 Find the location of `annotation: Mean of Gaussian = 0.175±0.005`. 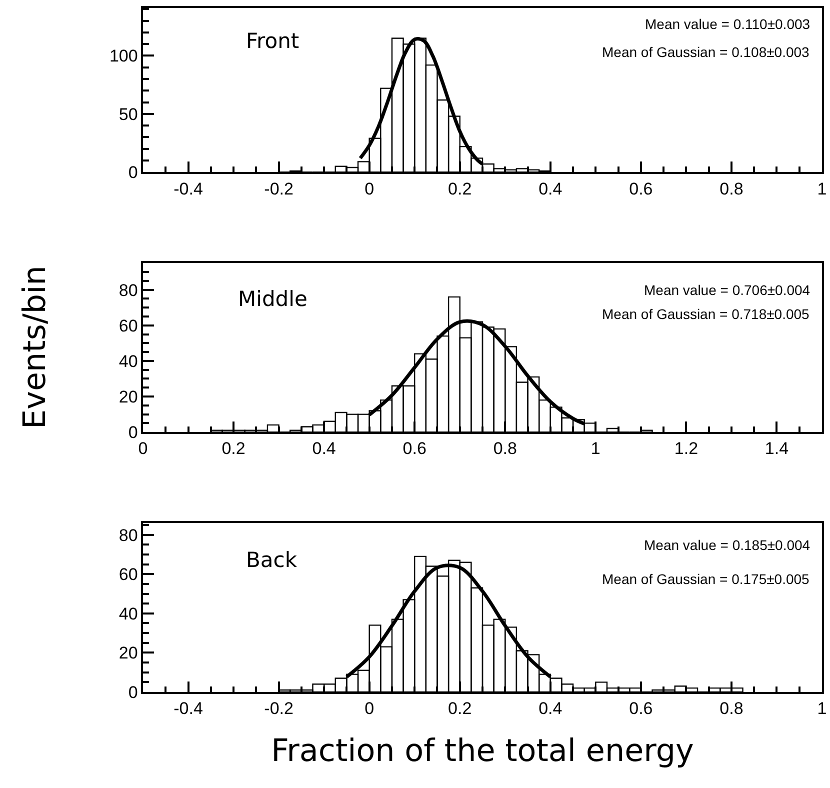

annotation: Mean of Gaussian = 0.175±0.005 is located at coordinates (706, 579).